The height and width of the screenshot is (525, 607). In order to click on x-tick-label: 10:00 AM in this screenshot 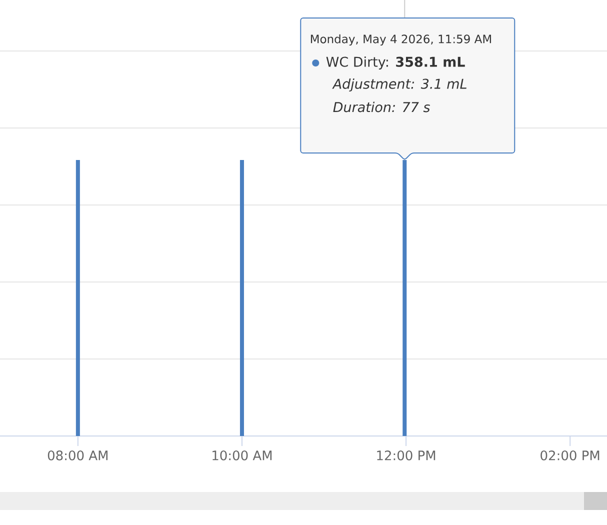, I will do `click(242, 455)`.